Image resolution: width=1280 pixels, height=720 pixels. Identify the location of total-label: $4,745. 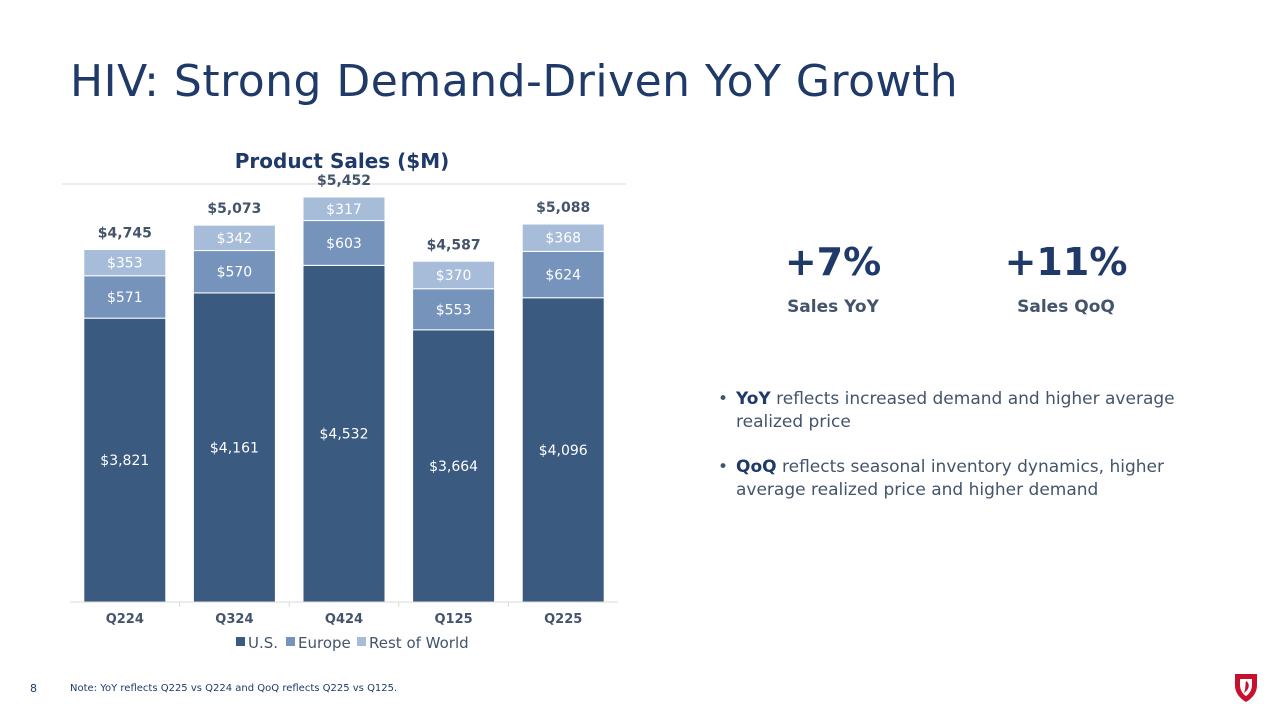
(125, 234).